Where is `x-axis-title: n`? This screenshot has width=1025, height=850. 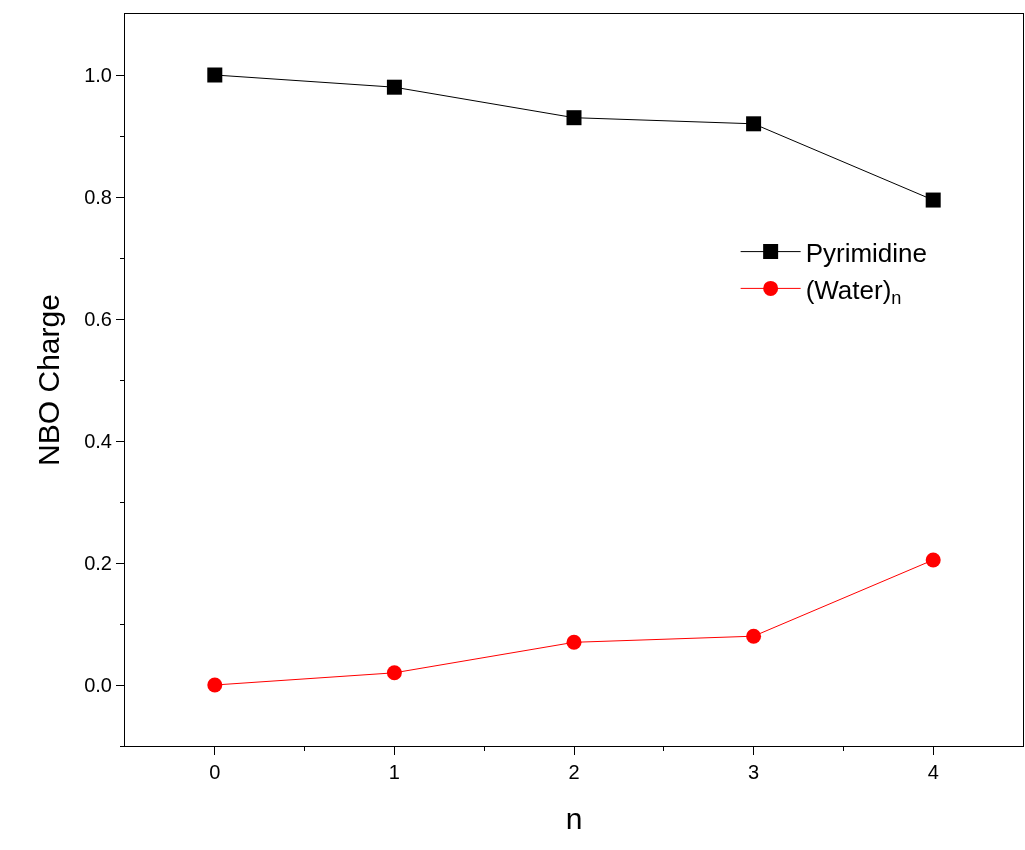
x-axis-title: n is located at coordinates (574, 818).